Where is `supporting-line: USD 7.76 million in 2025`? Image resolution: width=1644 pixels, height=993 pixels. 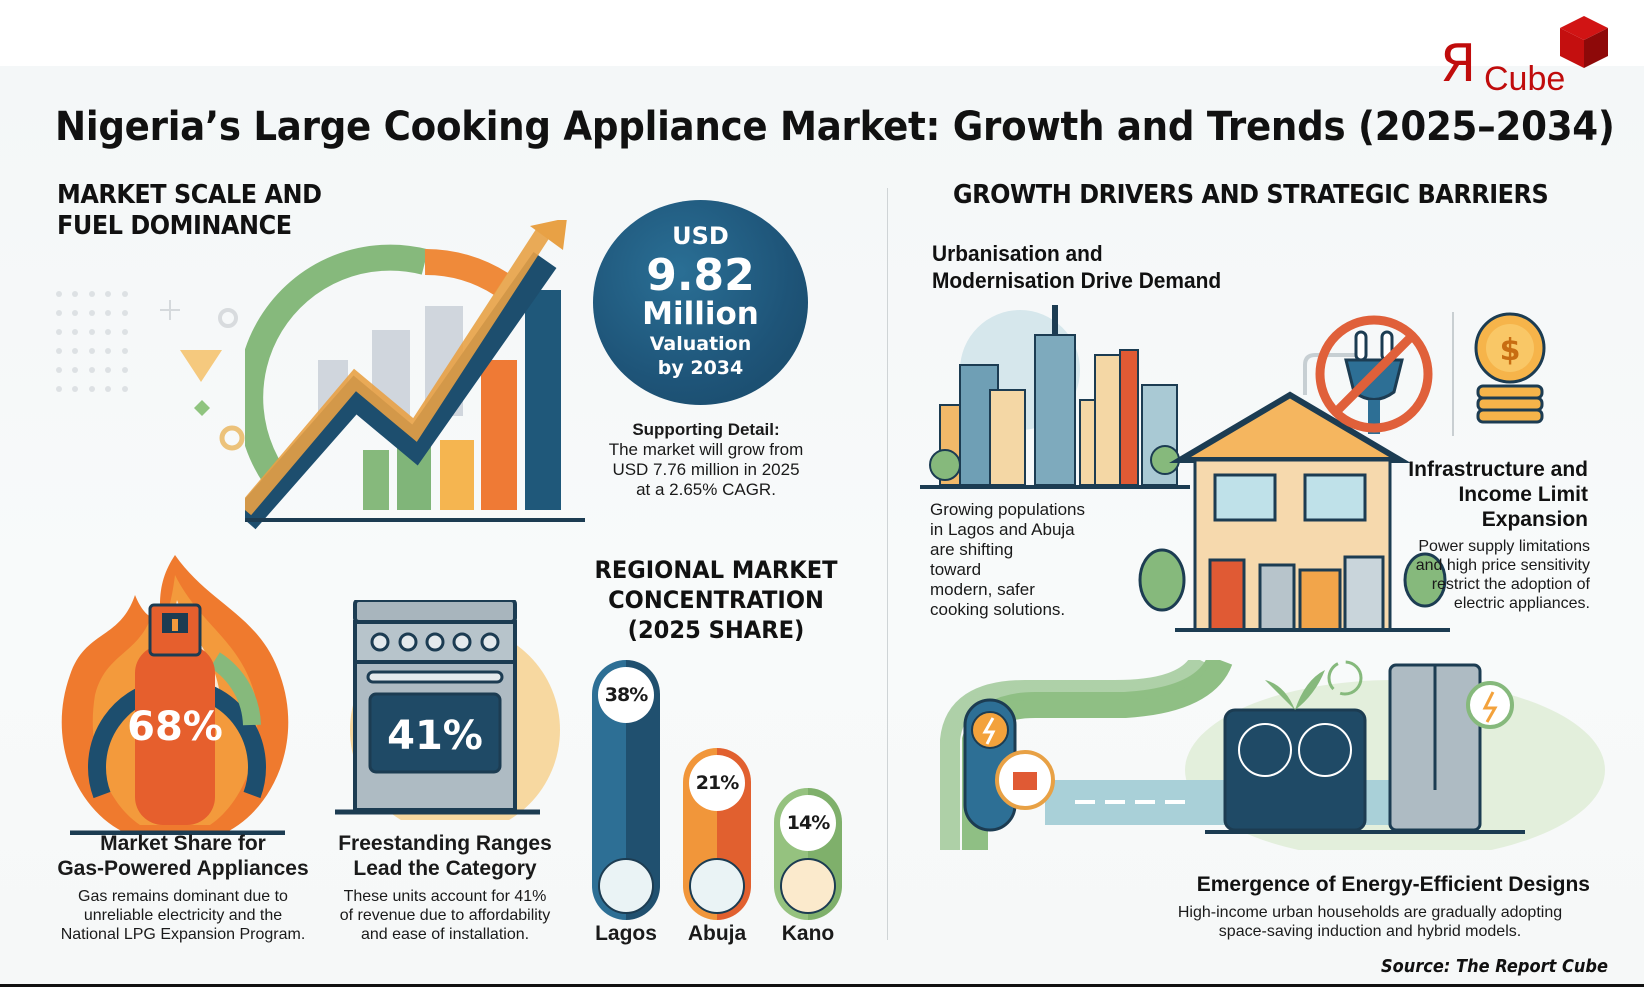 supporting-line: USD 7.76 million in 2025 is located at coordinates (706, 469).